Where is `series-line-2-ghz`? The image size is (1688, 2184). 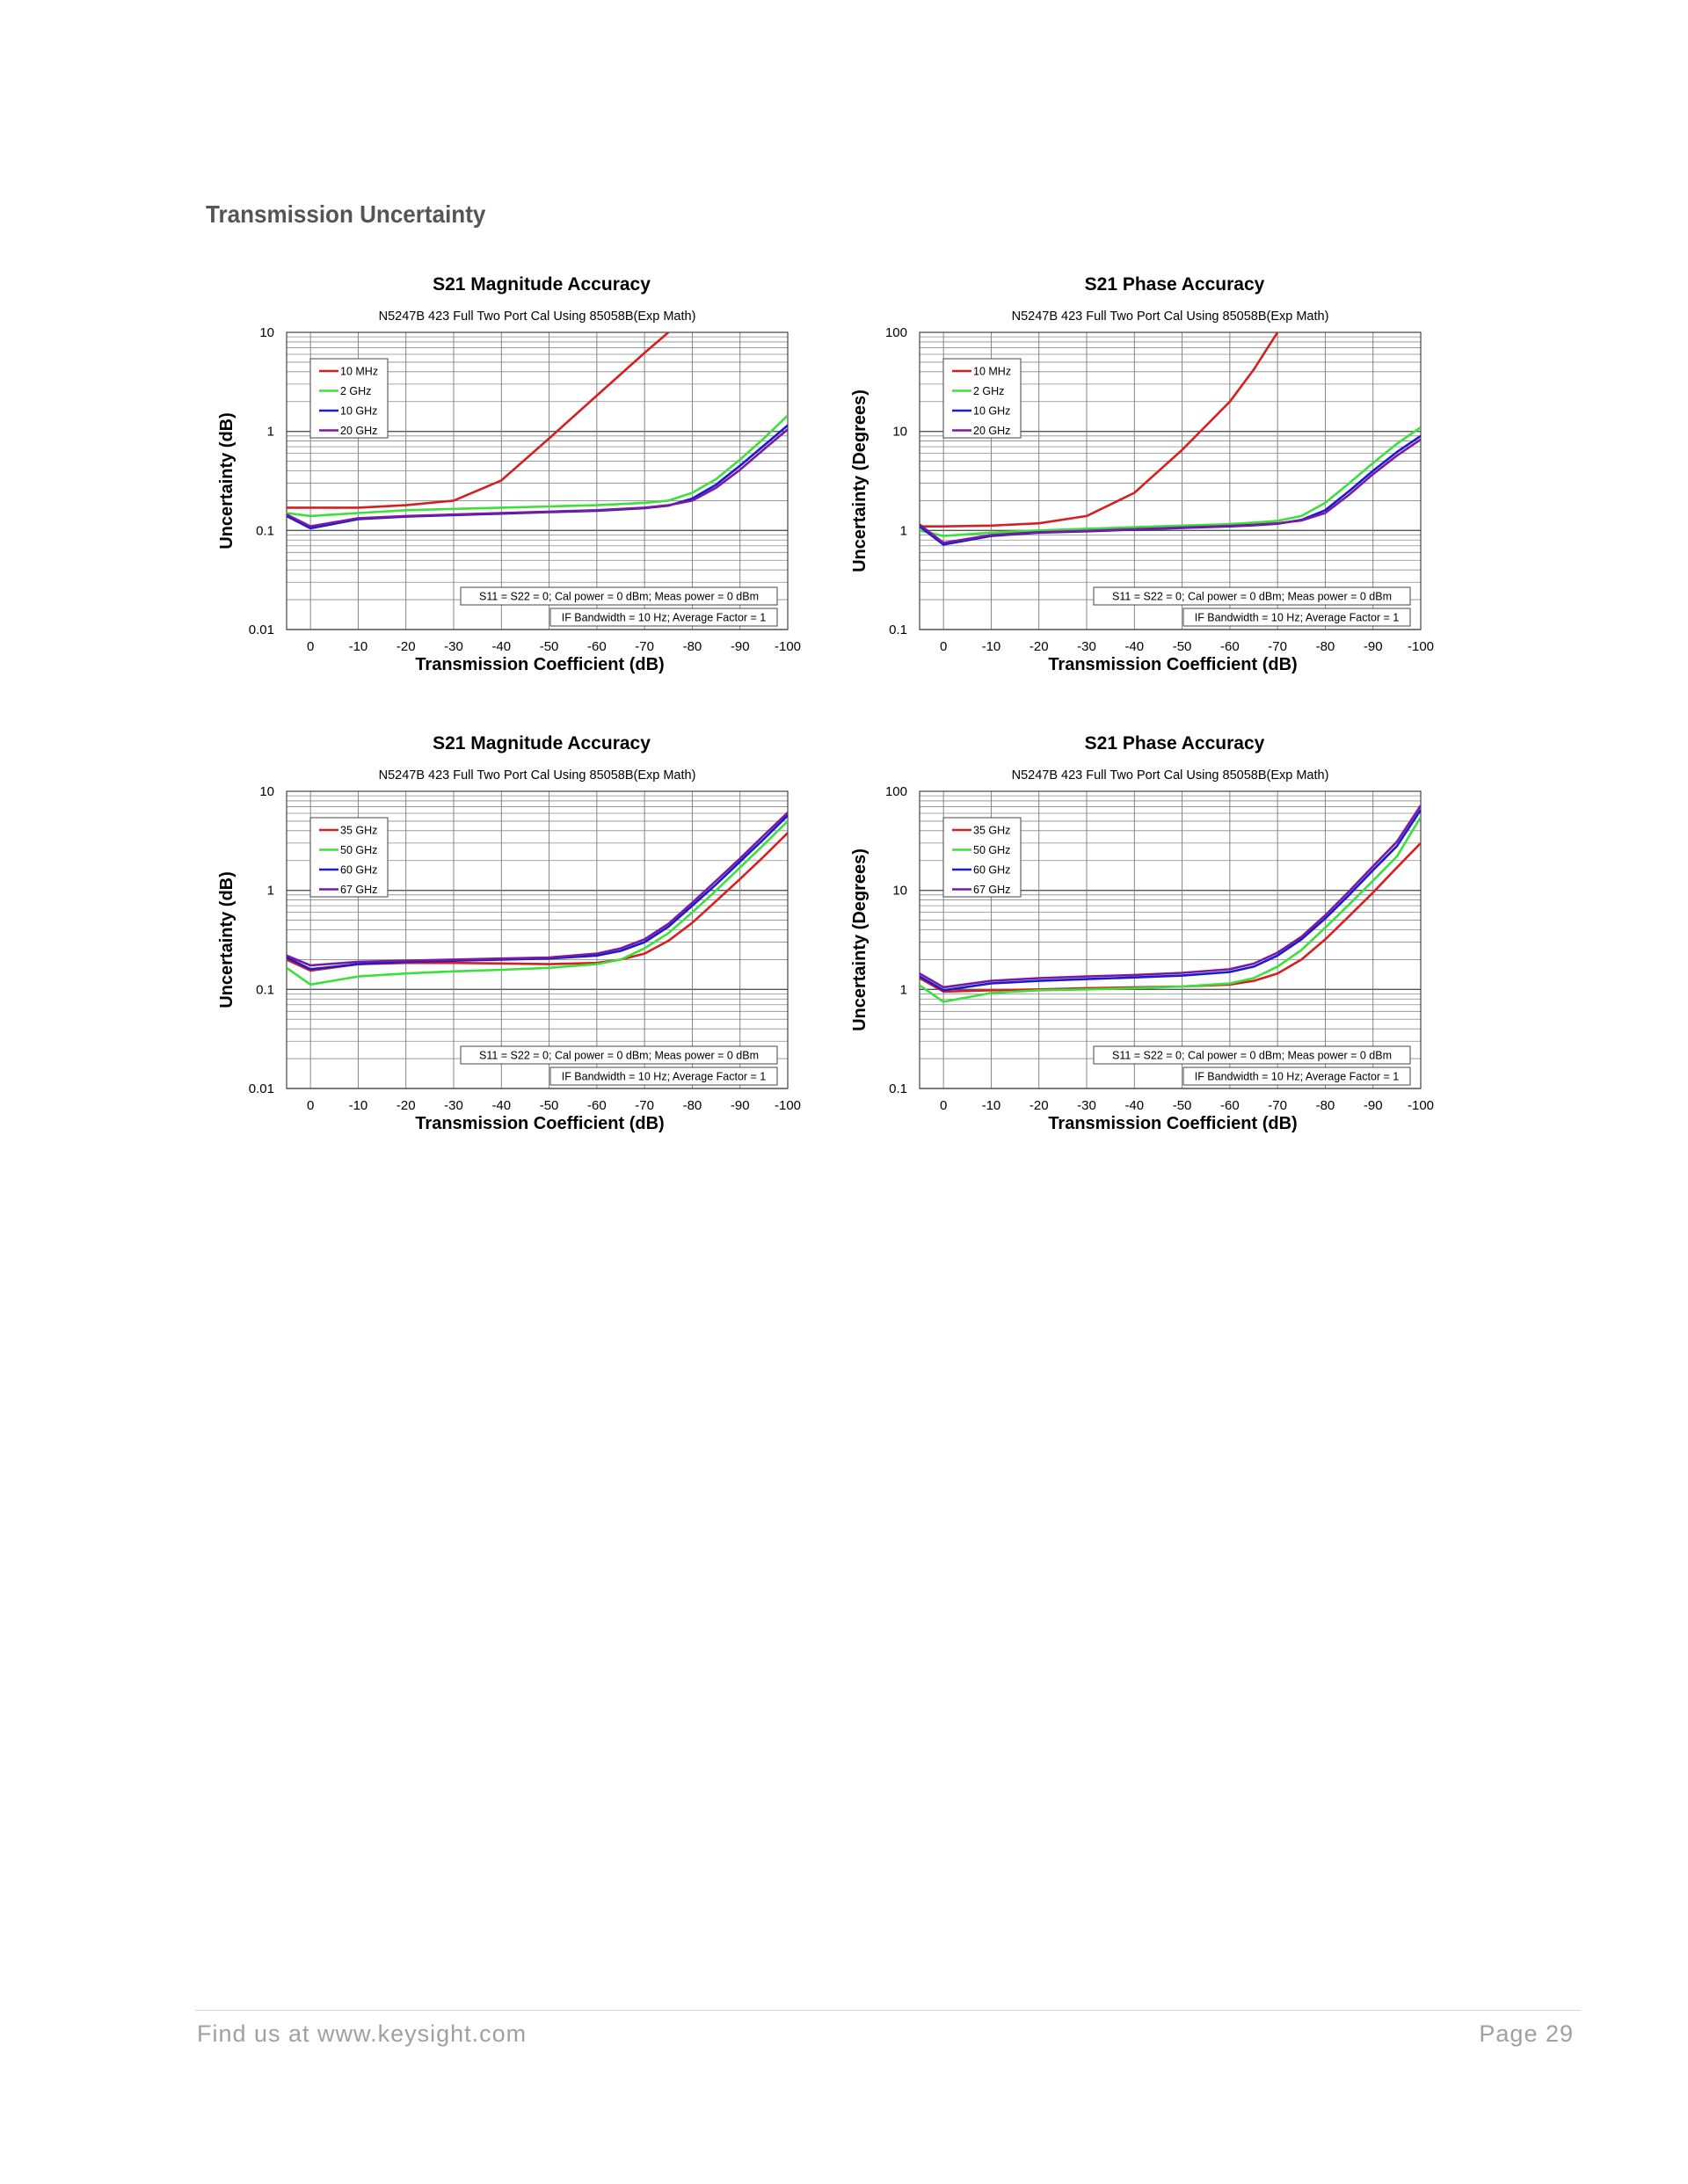 series-line-2-ghz is located at coordinates (537, 466).